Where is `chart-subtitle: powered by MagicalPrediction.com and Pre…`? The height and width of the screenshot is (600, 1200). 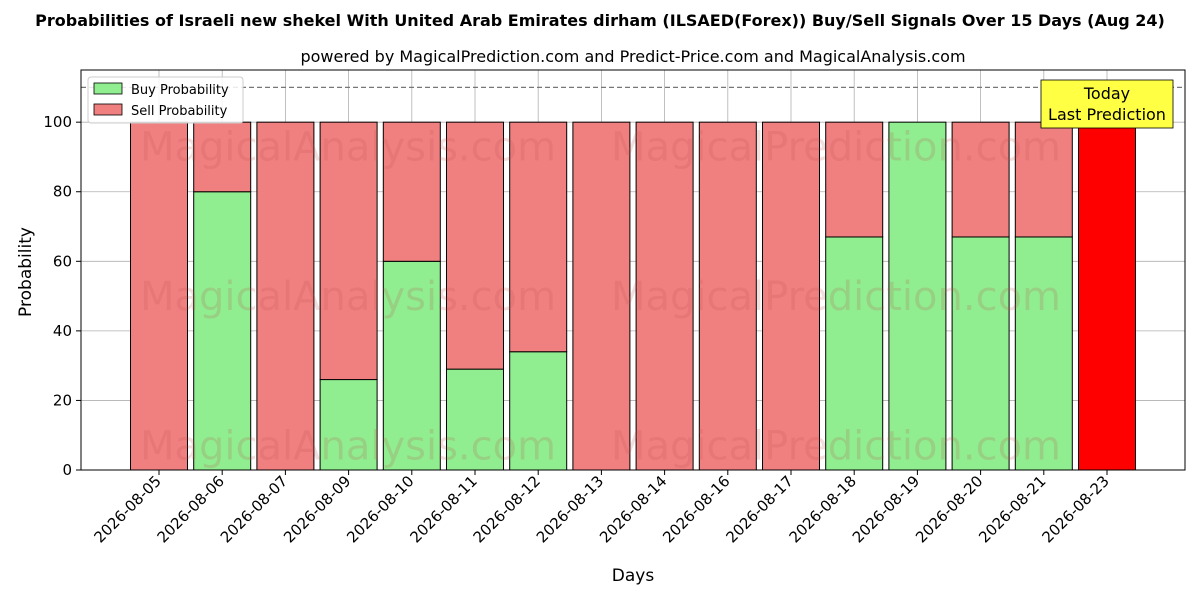 chart-subtitle: powered by MagicalPrediction.com and Pre… is located at coordinates (632, 56).